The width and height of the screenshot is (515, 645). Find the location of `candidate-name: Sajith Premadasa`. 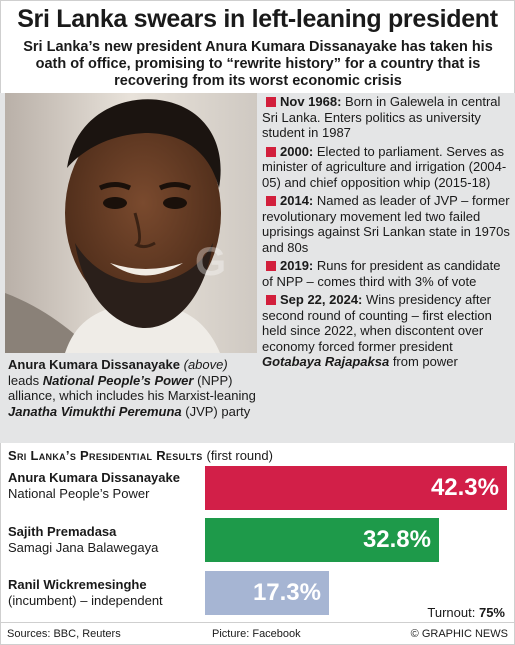

candidate-name: Sajith Premadasa is located at coordinates (62, 531).